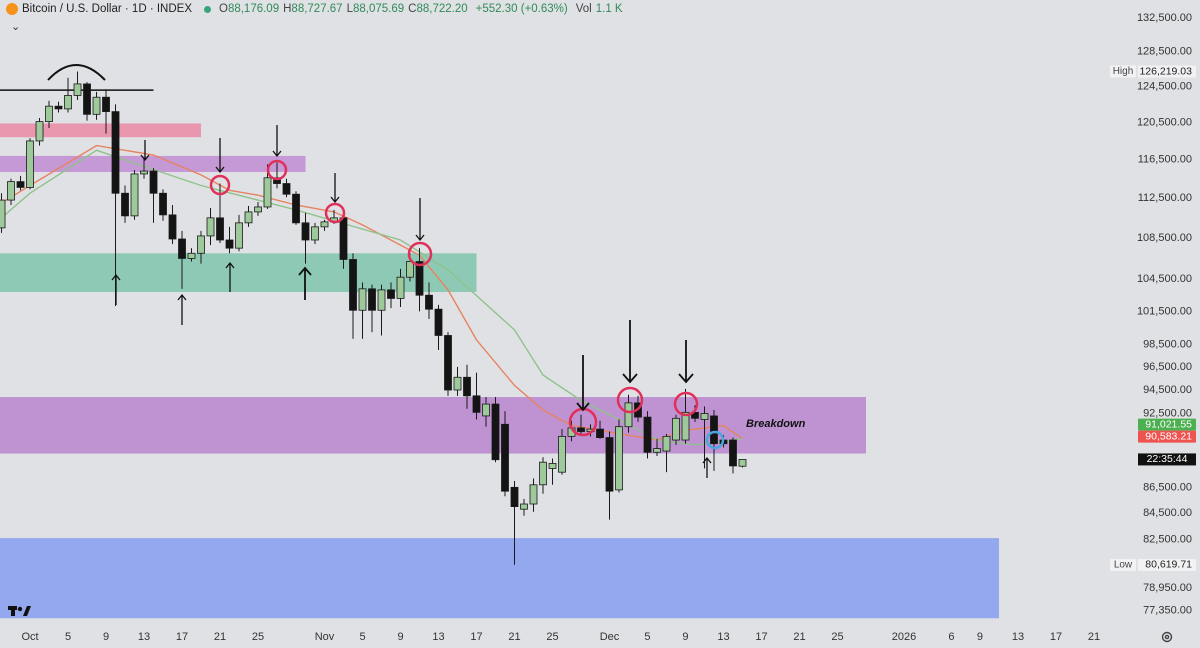  I want to click on x-tick-label: 13, so click(1018, 637).